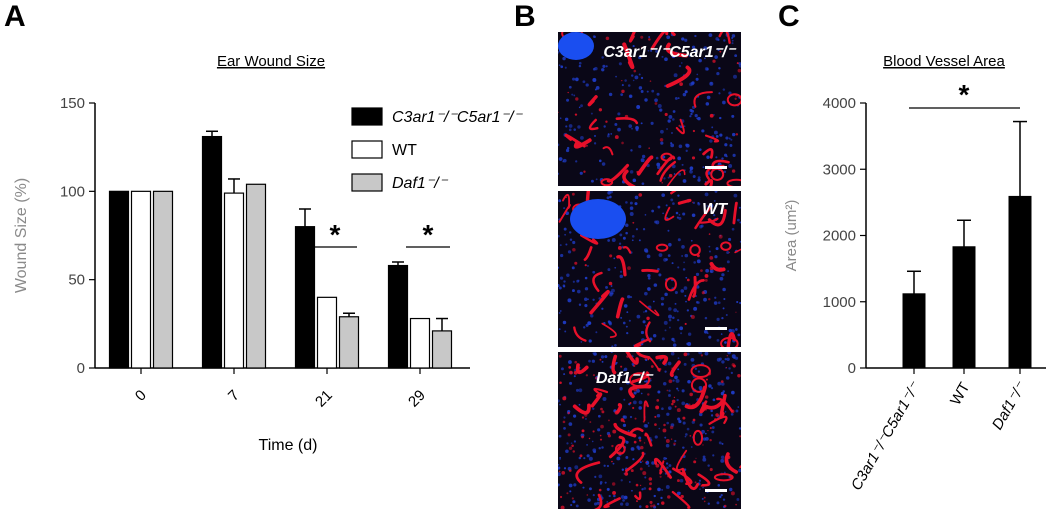 Image resolution: width=1050 pixels, height=520 pixels. Describe the element at coordinates (714, 209) in the screenshot. I see `micrograph-label-wt: WT` at that location.